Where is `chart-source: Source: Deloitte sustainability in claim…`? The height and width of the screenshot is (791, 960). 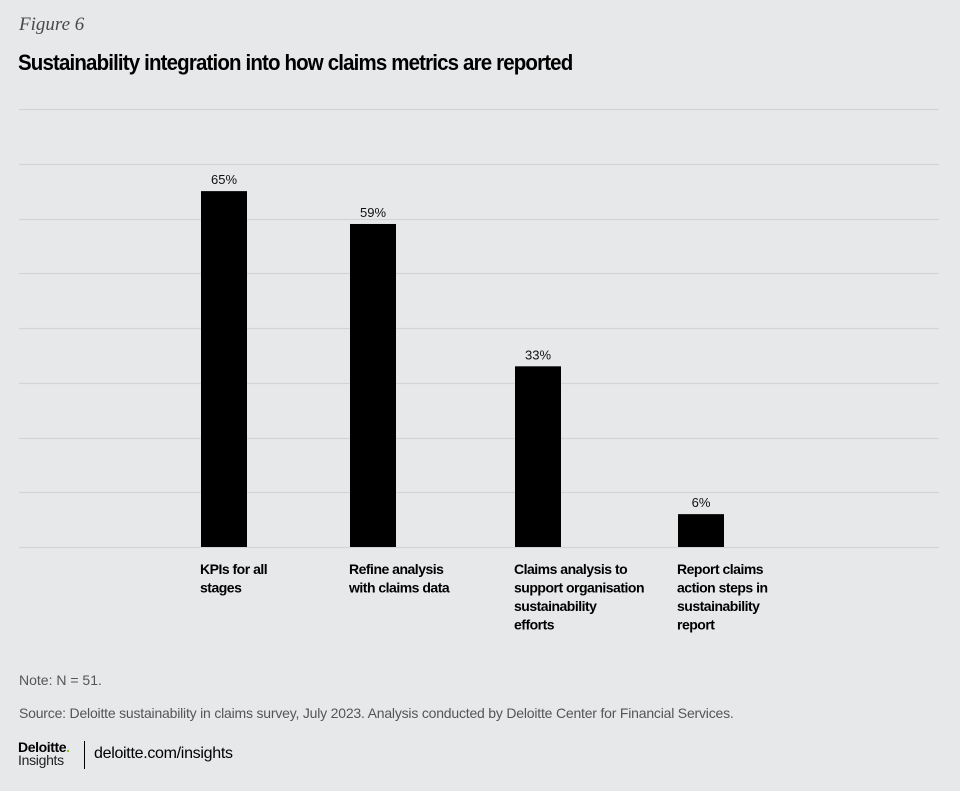 chart-source: Source: Deloitte sustainability in claim… is located at coordinates (376, 713).